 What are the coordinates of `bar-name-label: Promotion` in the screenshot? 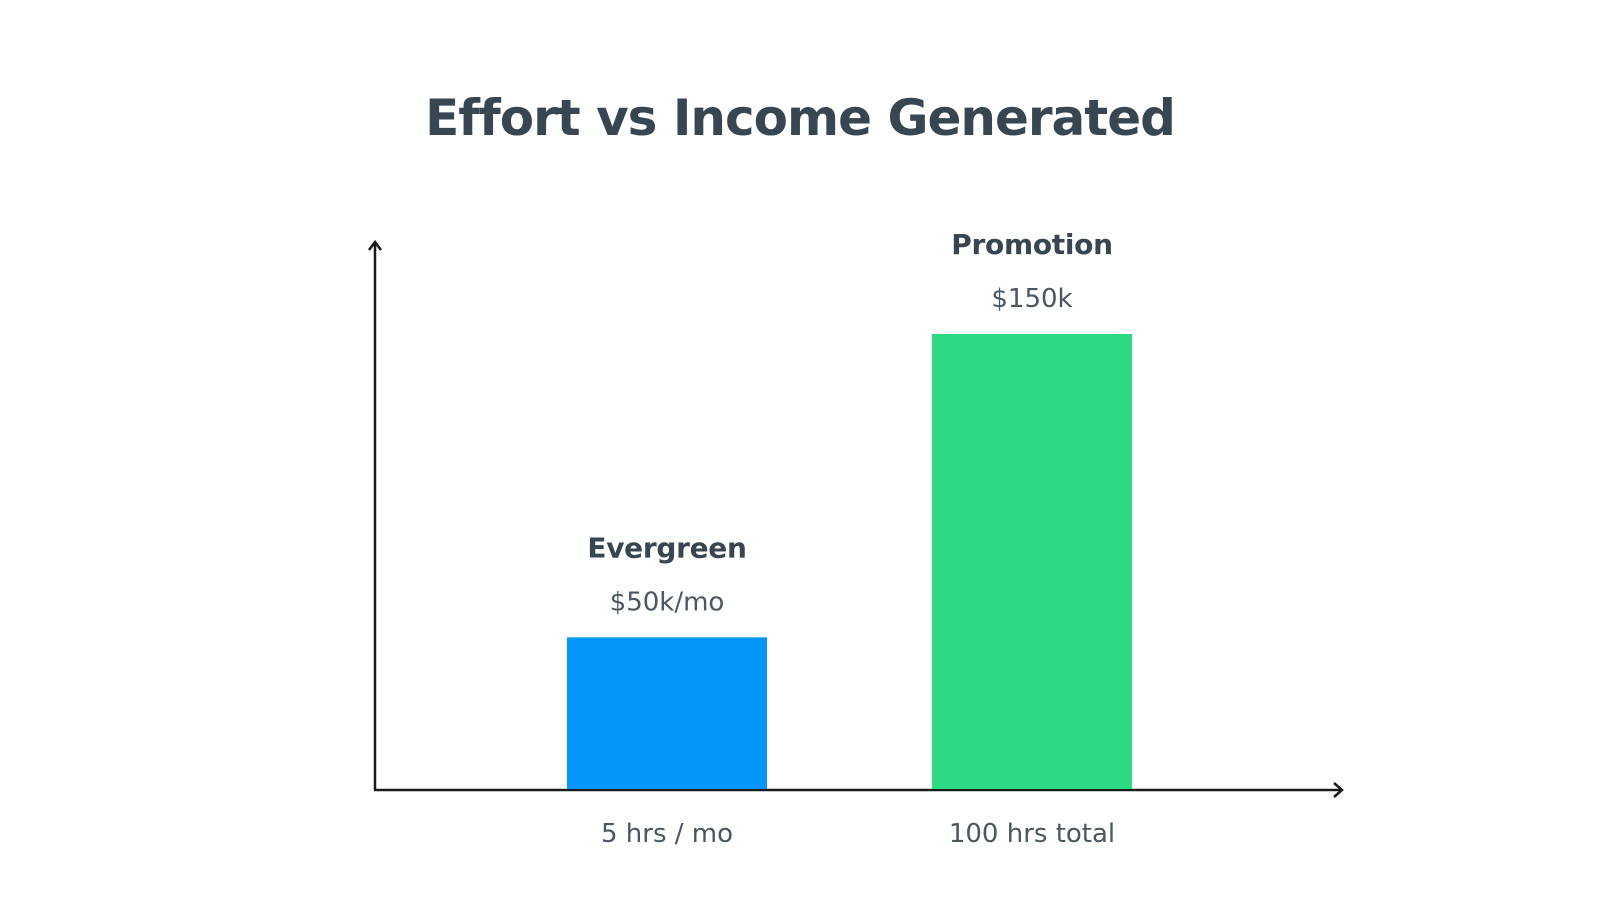 It's located at (1031, 244).